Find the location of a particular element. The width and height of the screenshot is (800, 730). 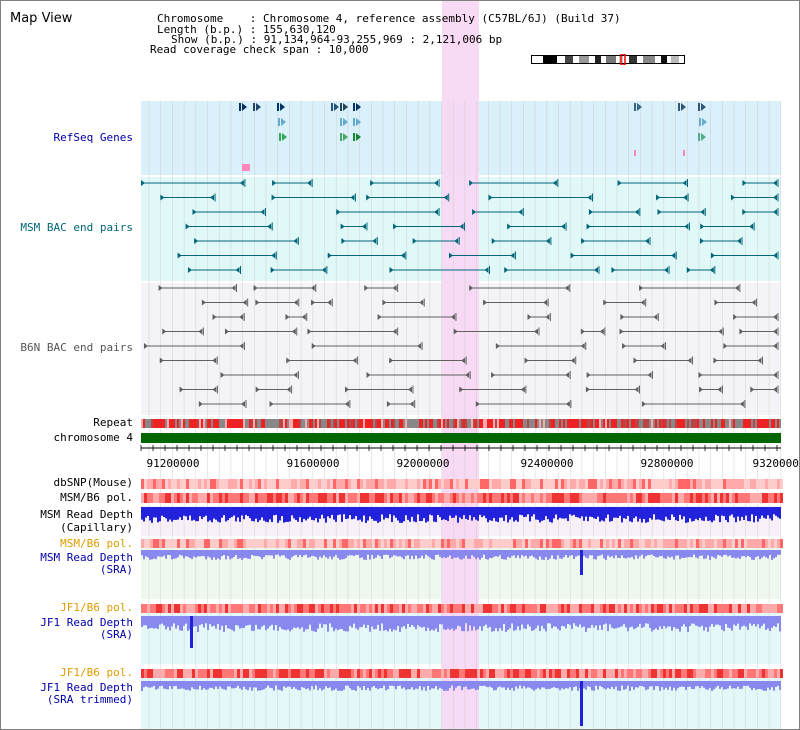

track-label-msm-pol-1: MSM/B6 pol. is located at coordinates (96, 497).